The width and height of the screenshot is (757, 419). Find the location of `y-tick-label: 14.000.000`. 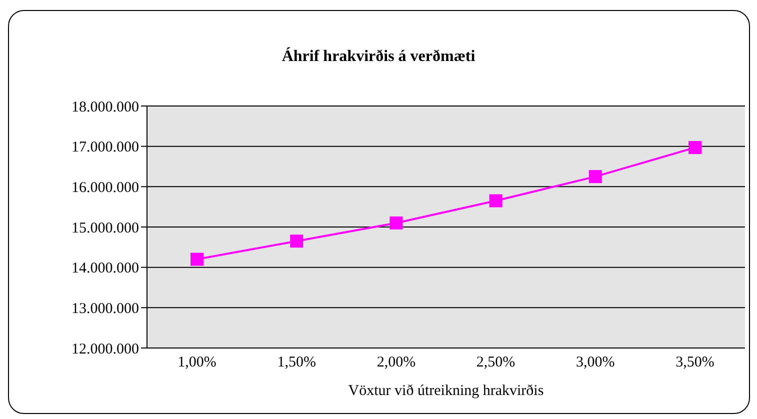

y-tick-label: 14.000.000 is located at coordinates (105, 268).